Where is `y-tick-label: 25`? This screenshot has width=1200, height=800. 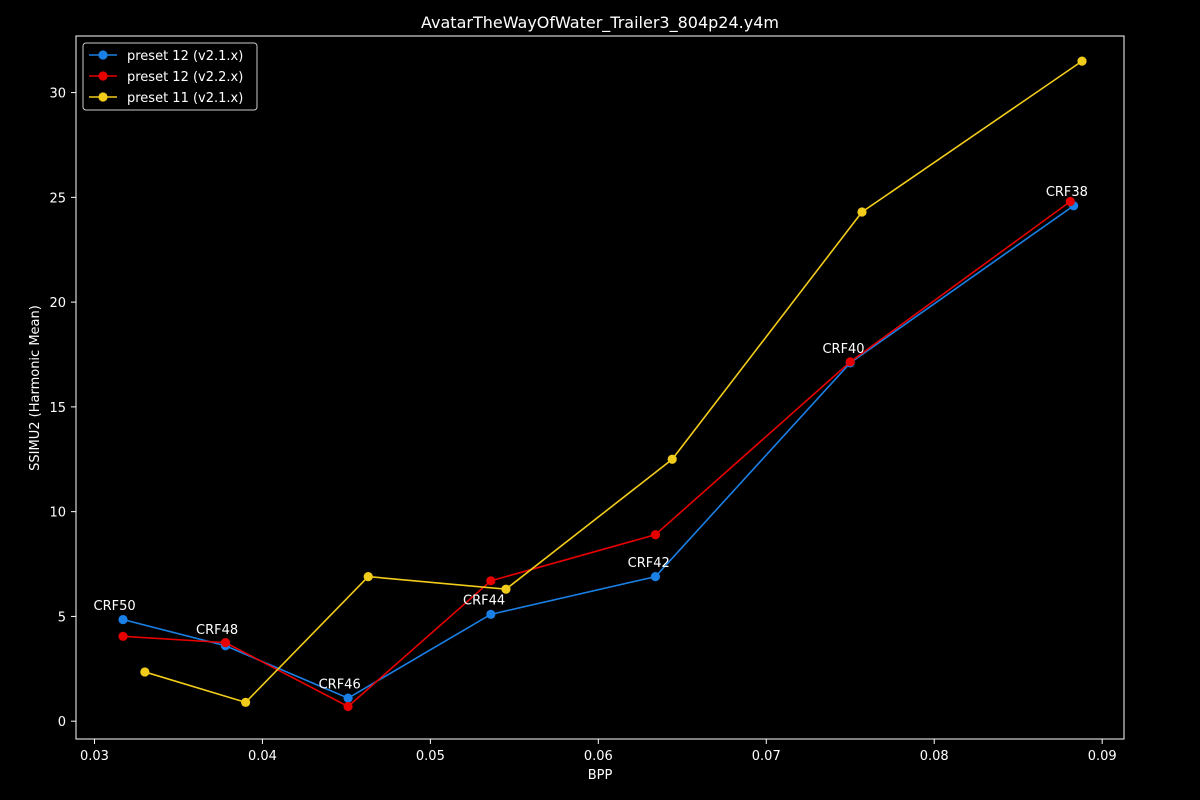
y-tick-label: 25 is located at coordinates (57, 198).